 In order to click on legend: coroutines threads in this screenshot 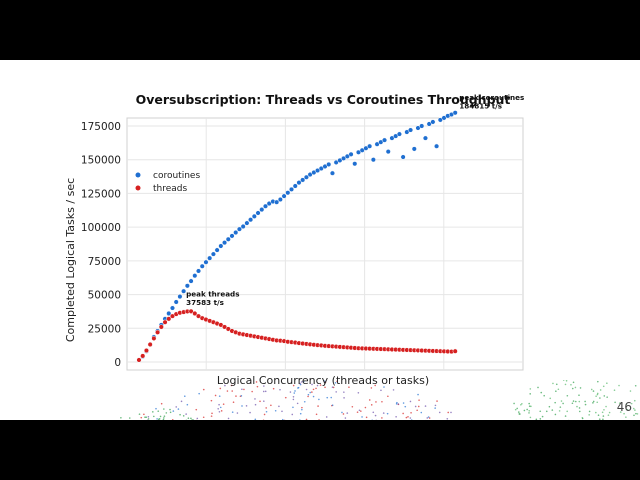, I will do `click(167, 182)`.